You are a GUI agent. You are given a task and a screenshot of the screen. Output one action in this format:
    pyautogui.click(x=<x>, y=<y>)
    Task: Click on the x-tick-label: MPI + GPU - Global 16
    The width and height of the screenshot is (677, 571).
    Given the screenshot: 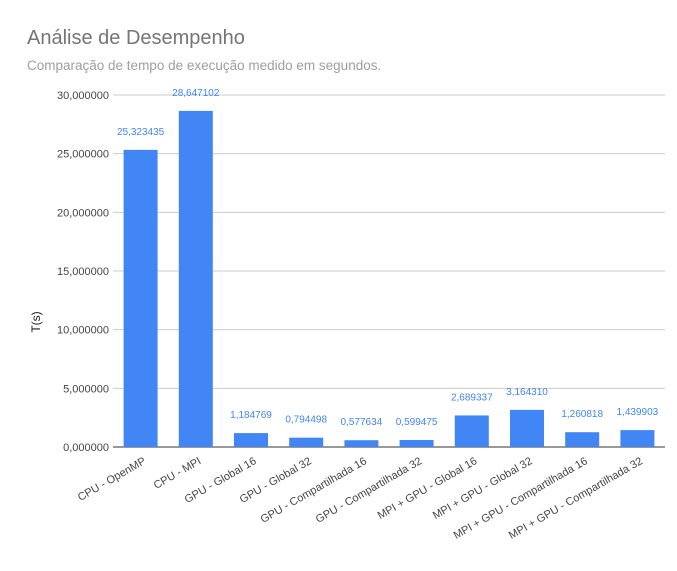 What is the action you would take?
    pyautogui.click(x=428, y=488)
    